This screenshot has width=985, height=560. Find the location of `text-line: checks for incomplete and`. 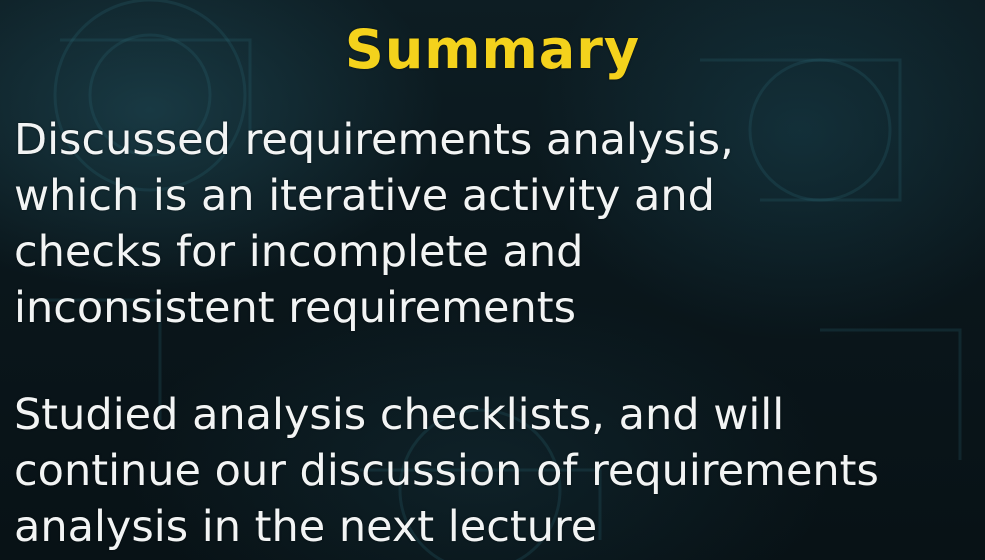

text-line: checks for incomplete and is located at coordinates (299, 252).